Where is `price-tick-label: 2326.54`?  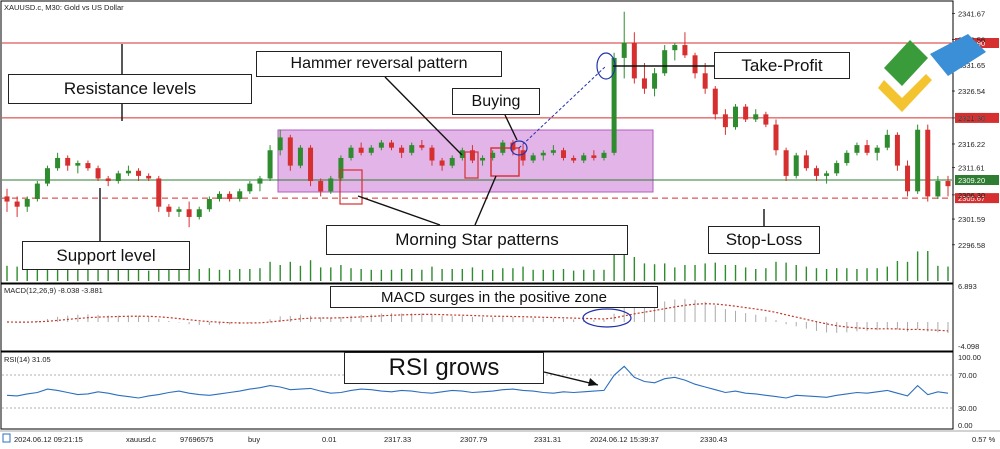
price-tick-label: 2326.54 is located at coordinates (971, 91).